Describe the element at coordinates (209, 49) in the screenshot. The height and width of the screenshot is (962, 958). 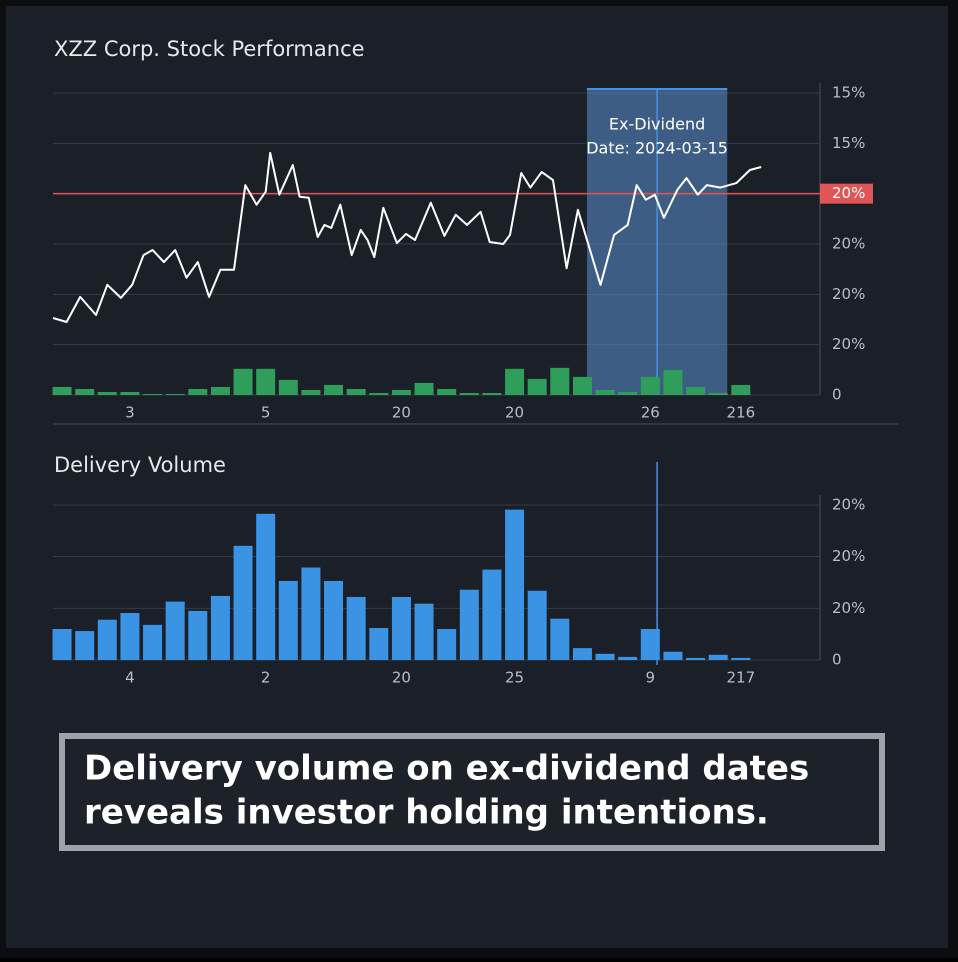
I see `chart-title: XZZ Corp. Stock Performance` at that location.